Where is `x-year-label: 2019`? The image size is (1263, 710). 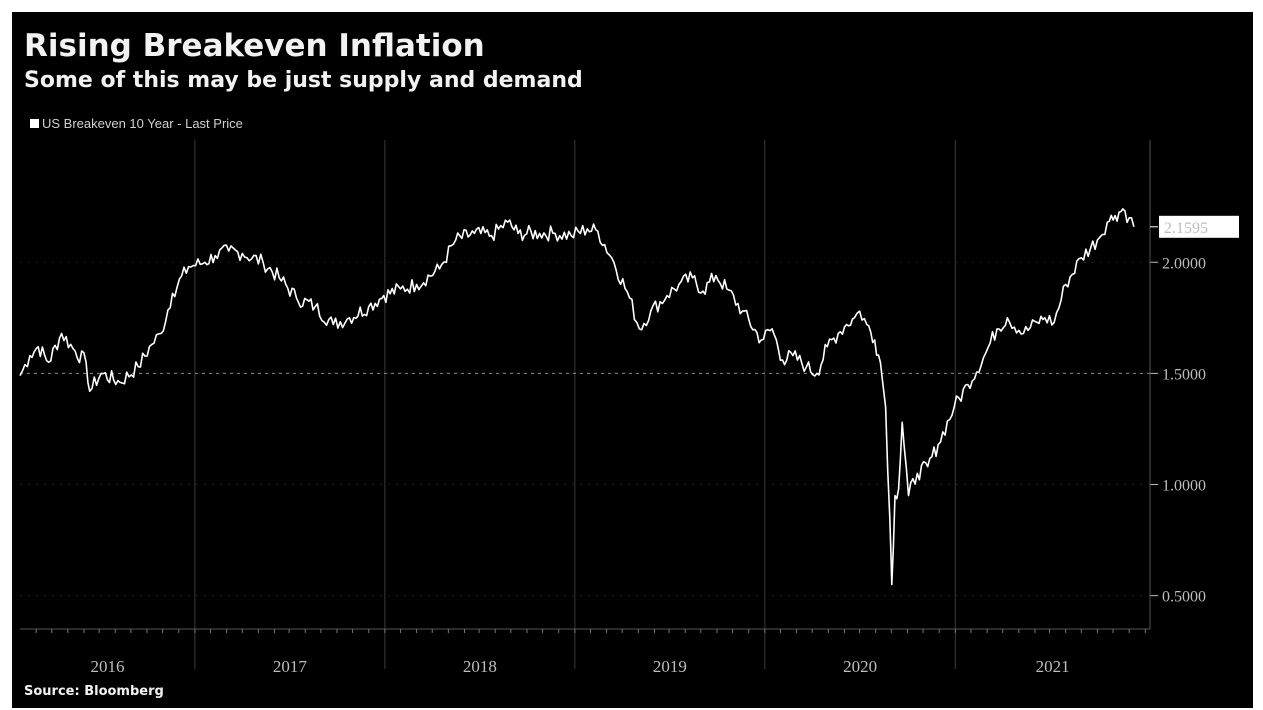 x-year-label: 2019 is located at coordinates (670, 666).